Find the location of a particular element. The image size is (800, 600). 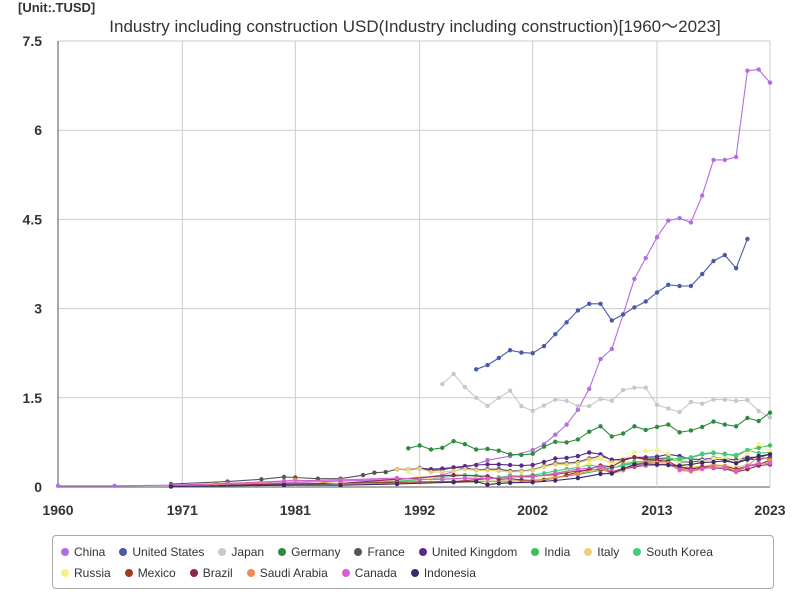

legend-item-russia: Russia is located at coordinates (86, 572).